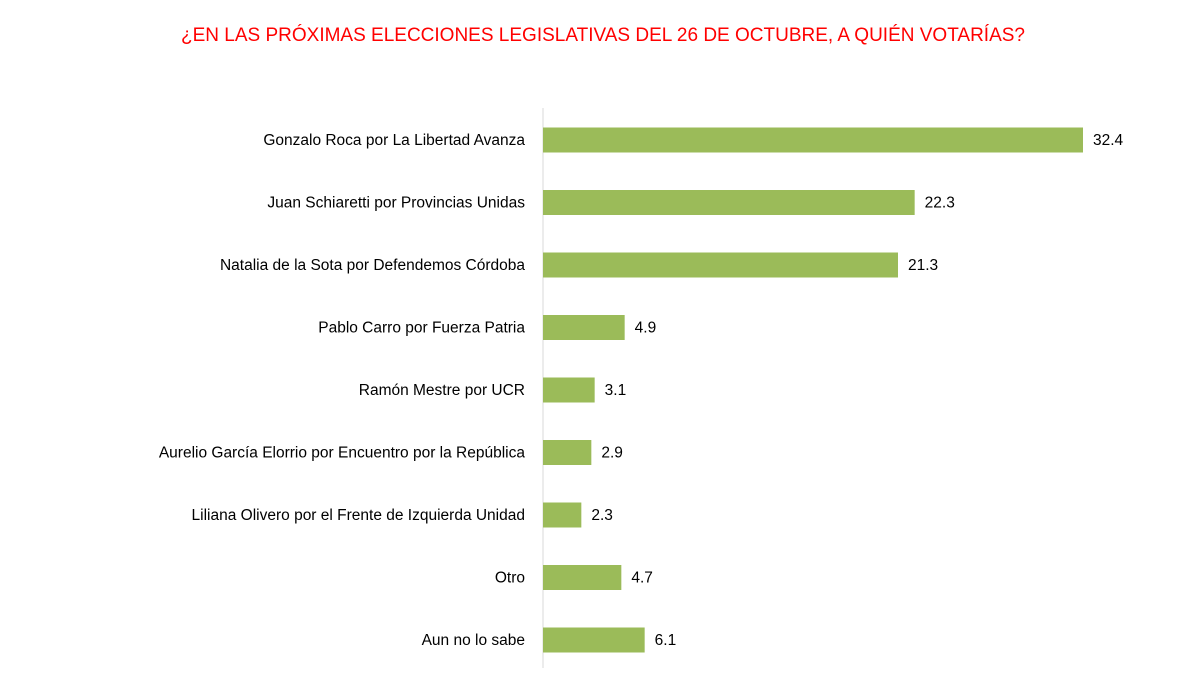 The width and height of the screenshot is (1200, 675). I want to click on value-label: 6.1, so click(666, 640).